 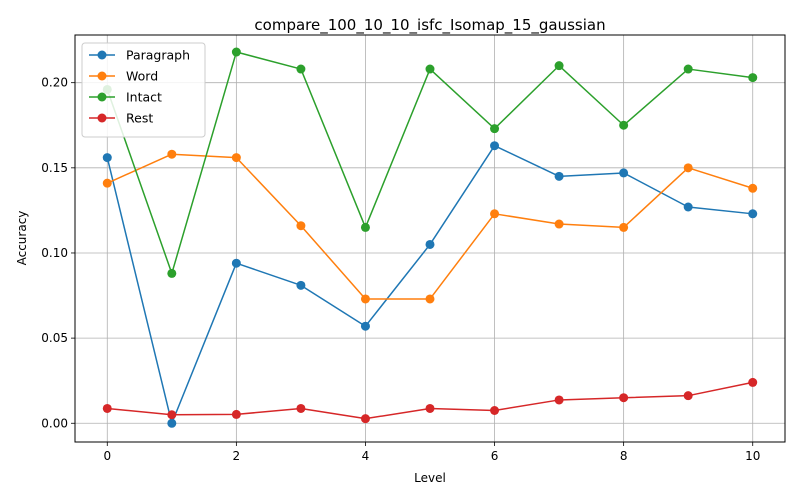 I want to click on x-axis: 0 2 4 6 8 10, so click(x=431, y=452).